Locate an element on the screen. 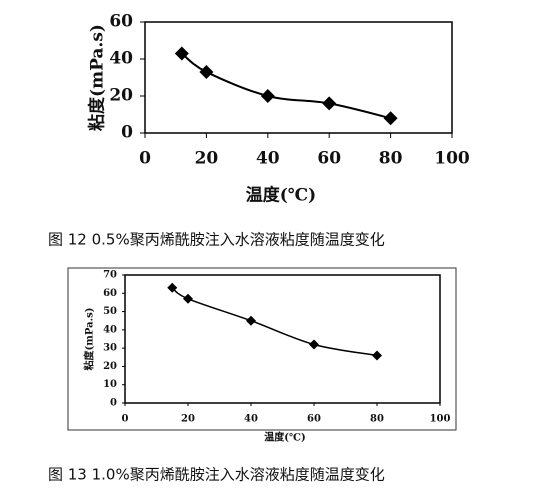 Image resolution: width=560 pixels, height=502 pixels. y-tick-label: 70 is located at coordinates (110, 275).